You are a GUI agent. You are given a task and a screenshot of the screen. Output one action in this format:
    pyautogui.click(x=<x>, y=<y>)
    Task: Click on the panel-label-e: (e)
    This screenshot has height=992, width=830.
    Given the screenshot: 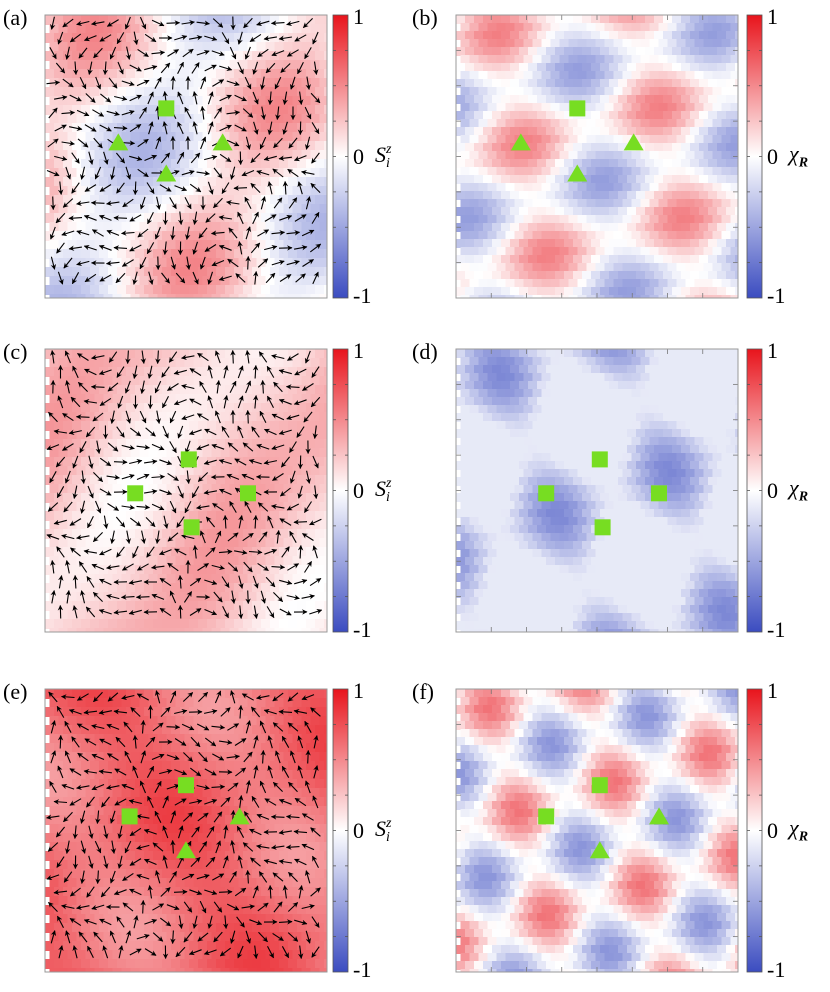 What is the action you would take?
    pyautogui.click(x=15, y=691)
    